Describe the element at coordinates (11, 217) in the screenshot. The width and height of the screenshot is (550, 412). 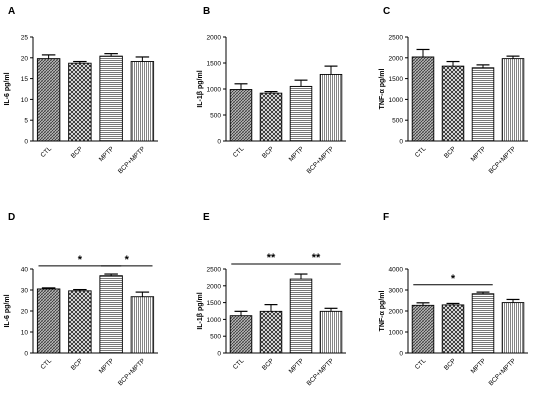
I see `panel-letter: D` at that location.